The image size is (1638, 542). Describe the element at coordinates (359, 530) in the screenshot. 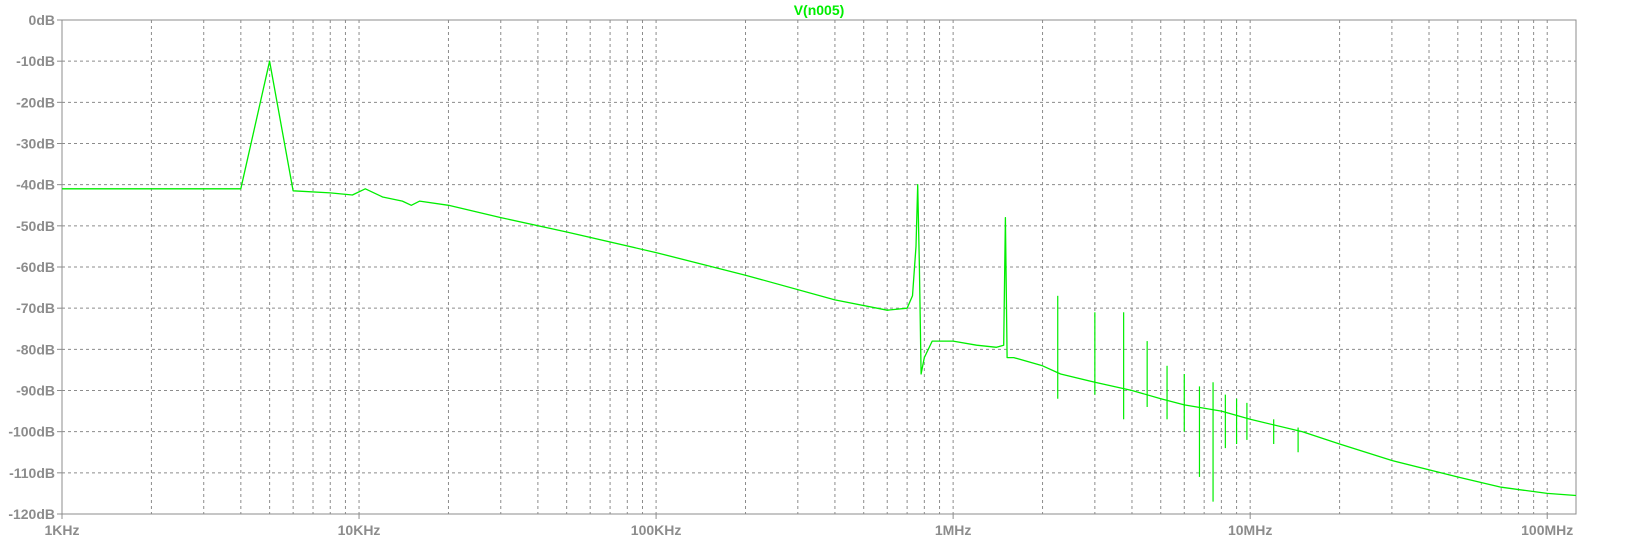

I see `x-tick-label: 10KHz` at that location.